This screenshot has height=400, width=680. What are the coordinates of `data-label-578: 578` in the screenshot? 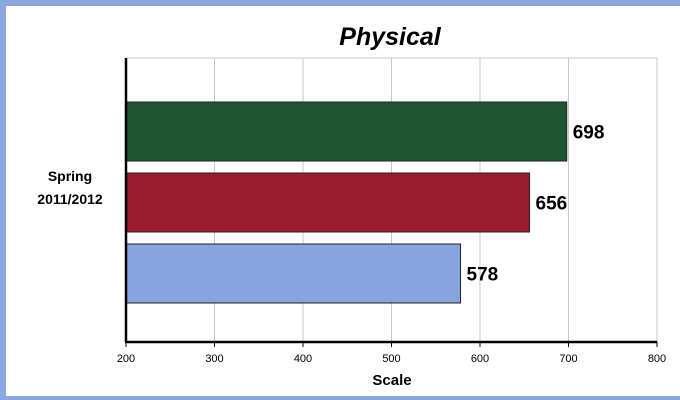 It's located at (483, 275).